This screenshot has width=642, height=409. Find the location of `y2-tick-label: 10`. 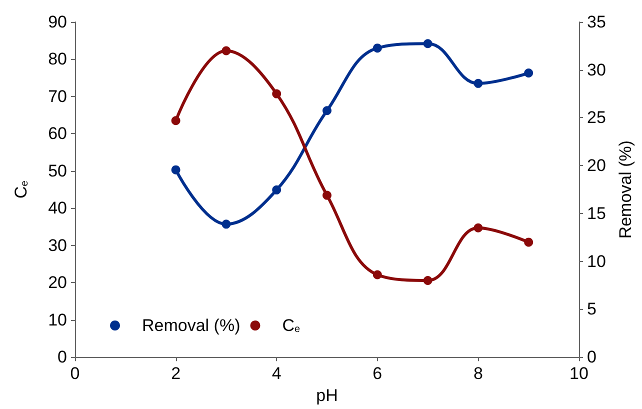

y2-tick-label: 10 is located at coordinates (596, 261).